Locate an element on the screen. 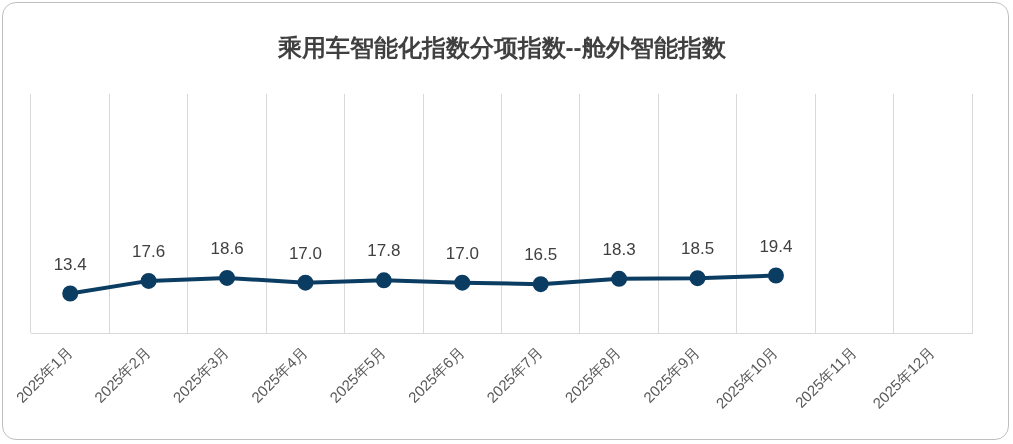 This screenshot has width=1013, height=444. chart-title: 乘用车智能化指数分项指数--舱外智能指数 is located at coordinates (501, 48).